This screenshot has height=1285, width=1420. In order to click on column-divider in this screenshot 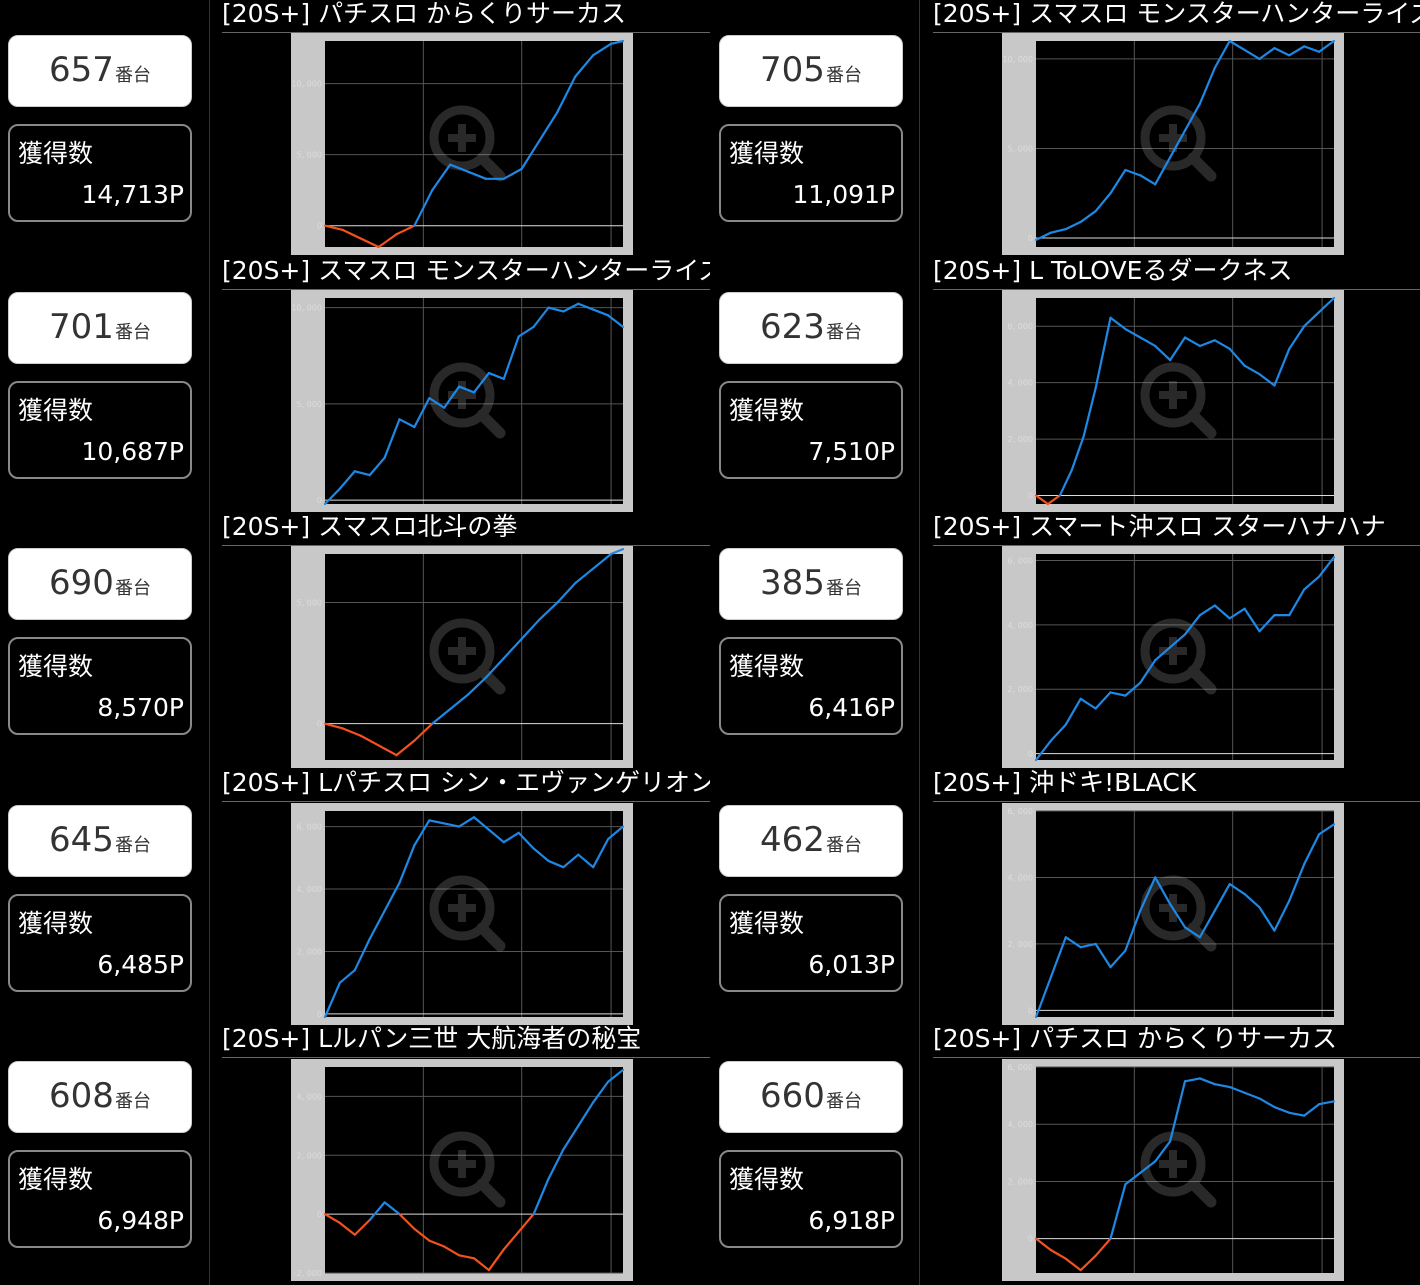, I will do `click(209, 642)`.